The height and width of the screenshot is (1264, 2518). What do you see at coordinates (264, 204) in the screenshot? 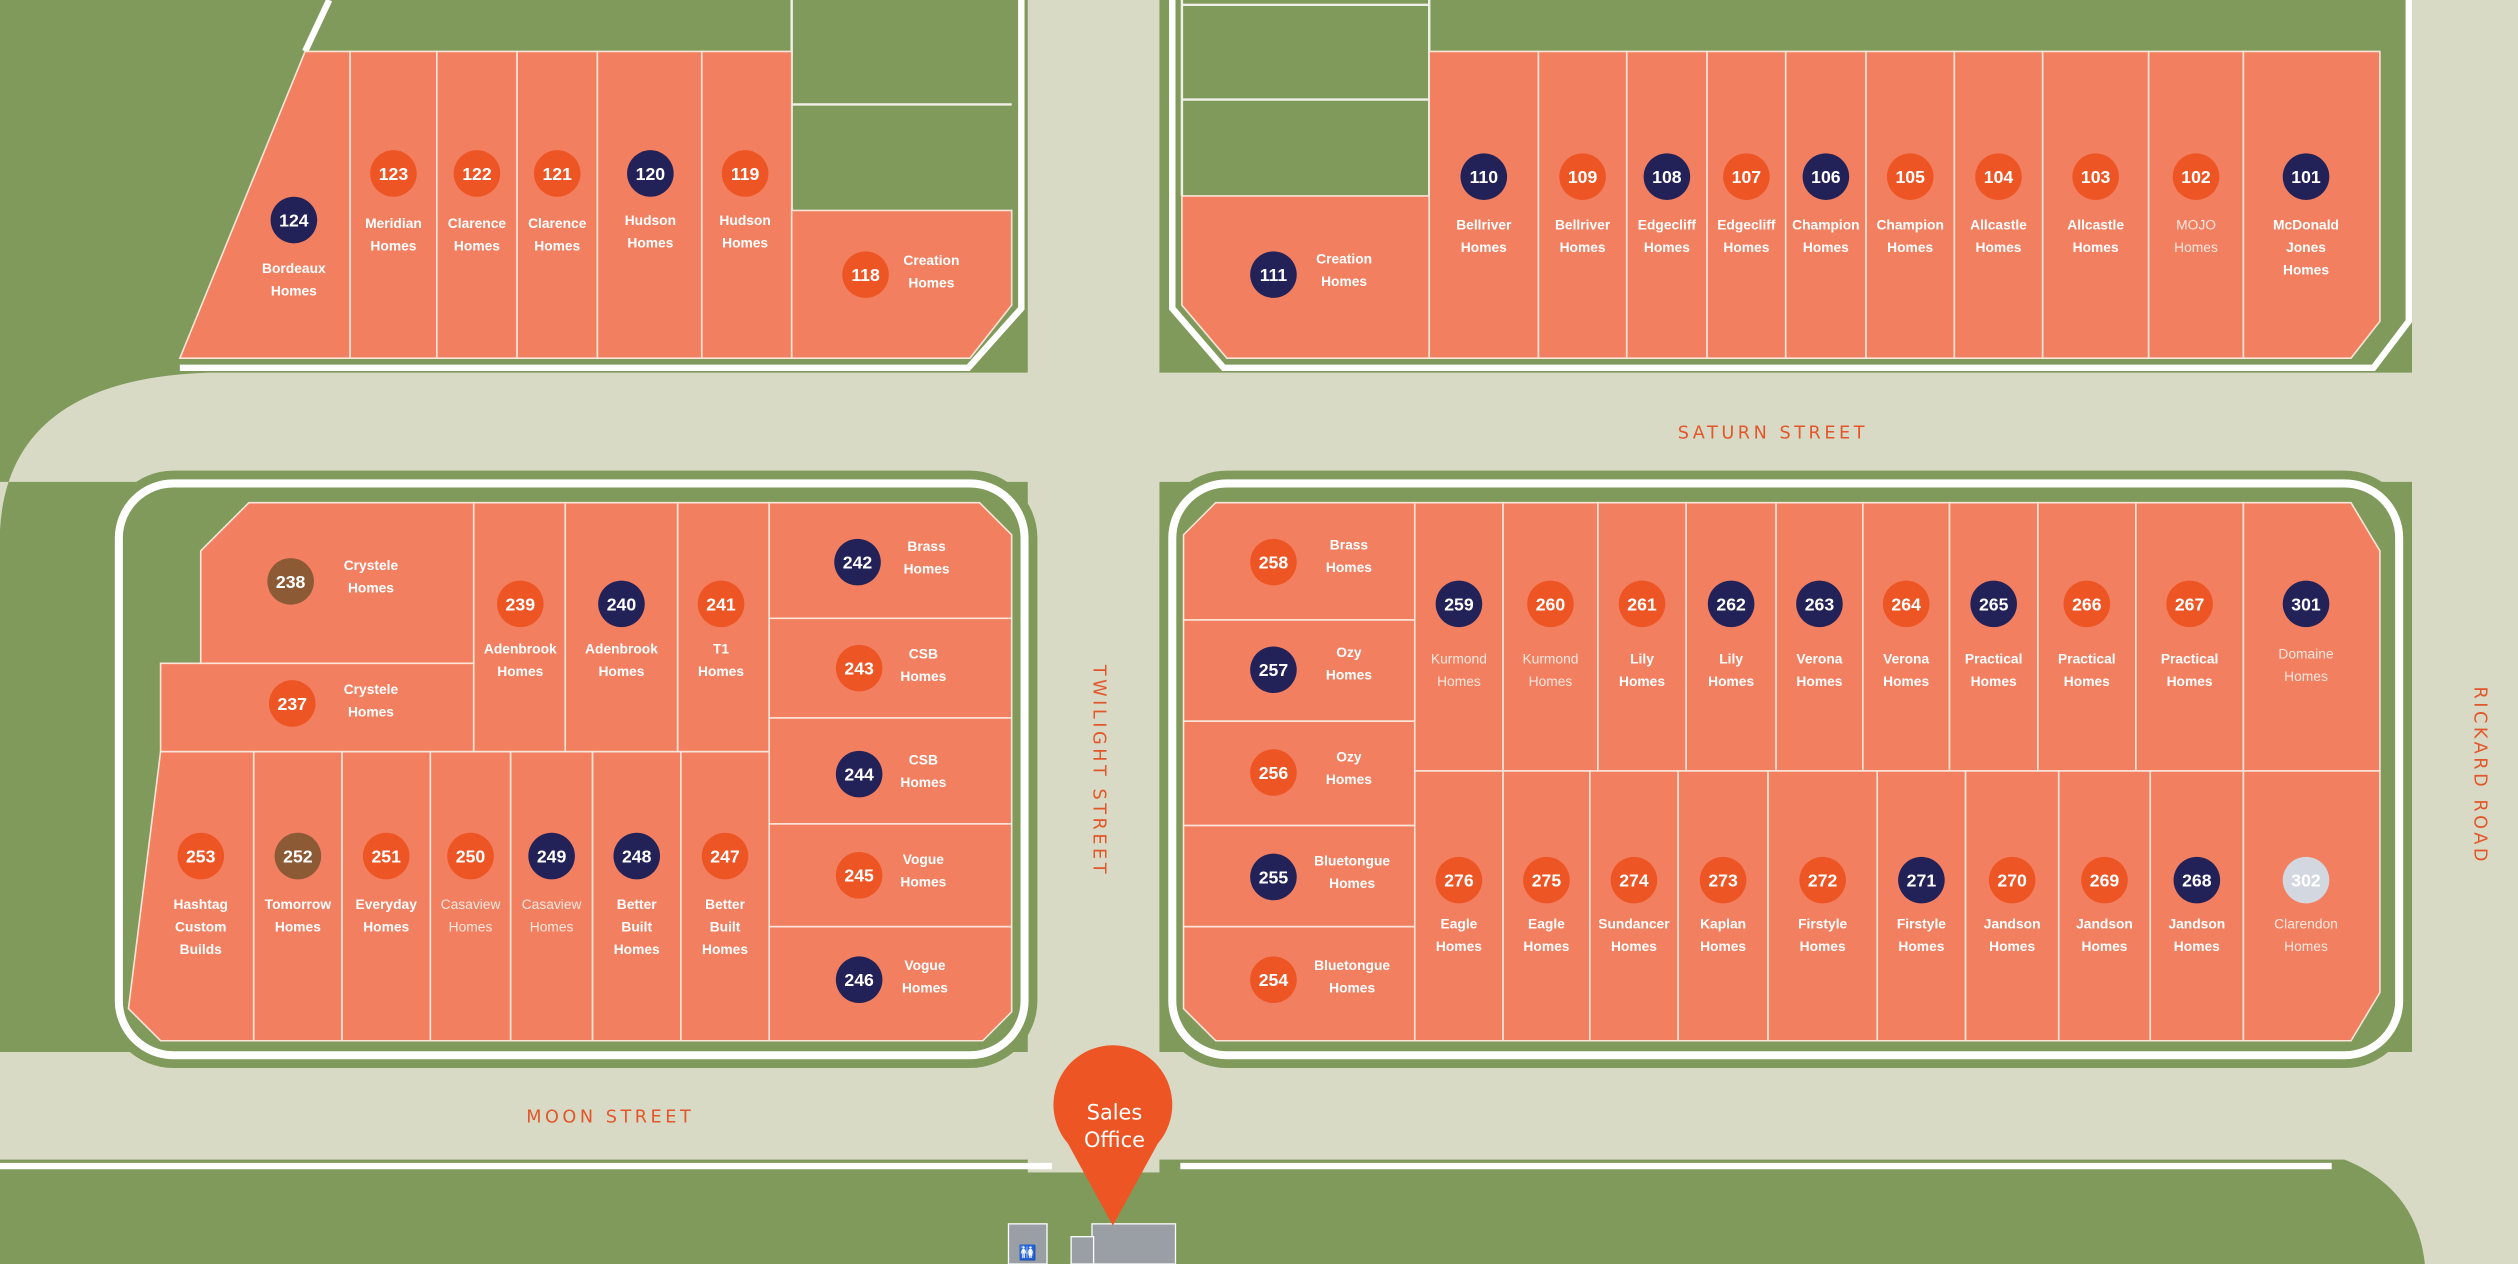
I see `lot-124: 124 Bordeaux Homes` at bounding box center [264, 204].